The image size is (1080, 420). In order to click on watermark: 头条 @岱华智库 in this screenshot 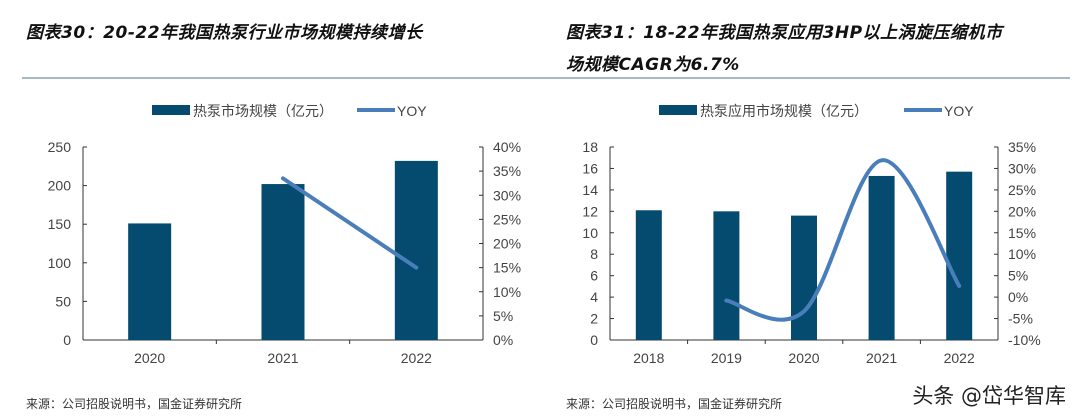, I will do `click(989, 396)`.